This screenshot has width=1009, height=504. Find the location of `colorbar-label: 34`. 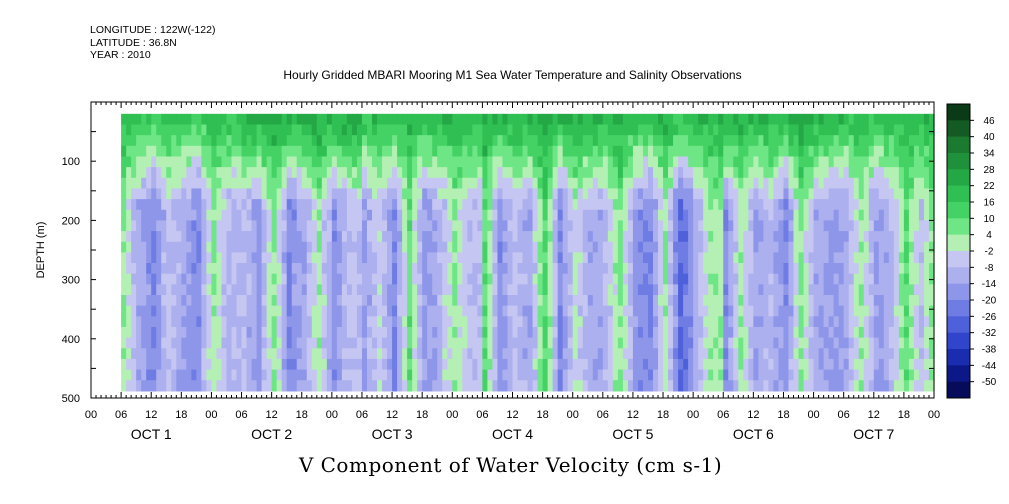

colorbar-label: 34 is located at coordinates (989, 154).